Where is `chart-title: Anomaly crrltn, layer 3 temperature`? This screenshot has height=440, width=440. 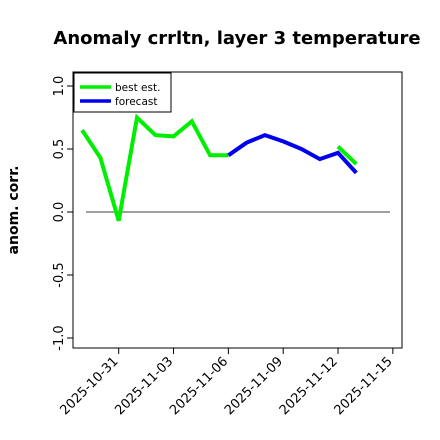 chart-title: Anomaly crrltn, layer 3 temperature is located at coordinates (236, 38).